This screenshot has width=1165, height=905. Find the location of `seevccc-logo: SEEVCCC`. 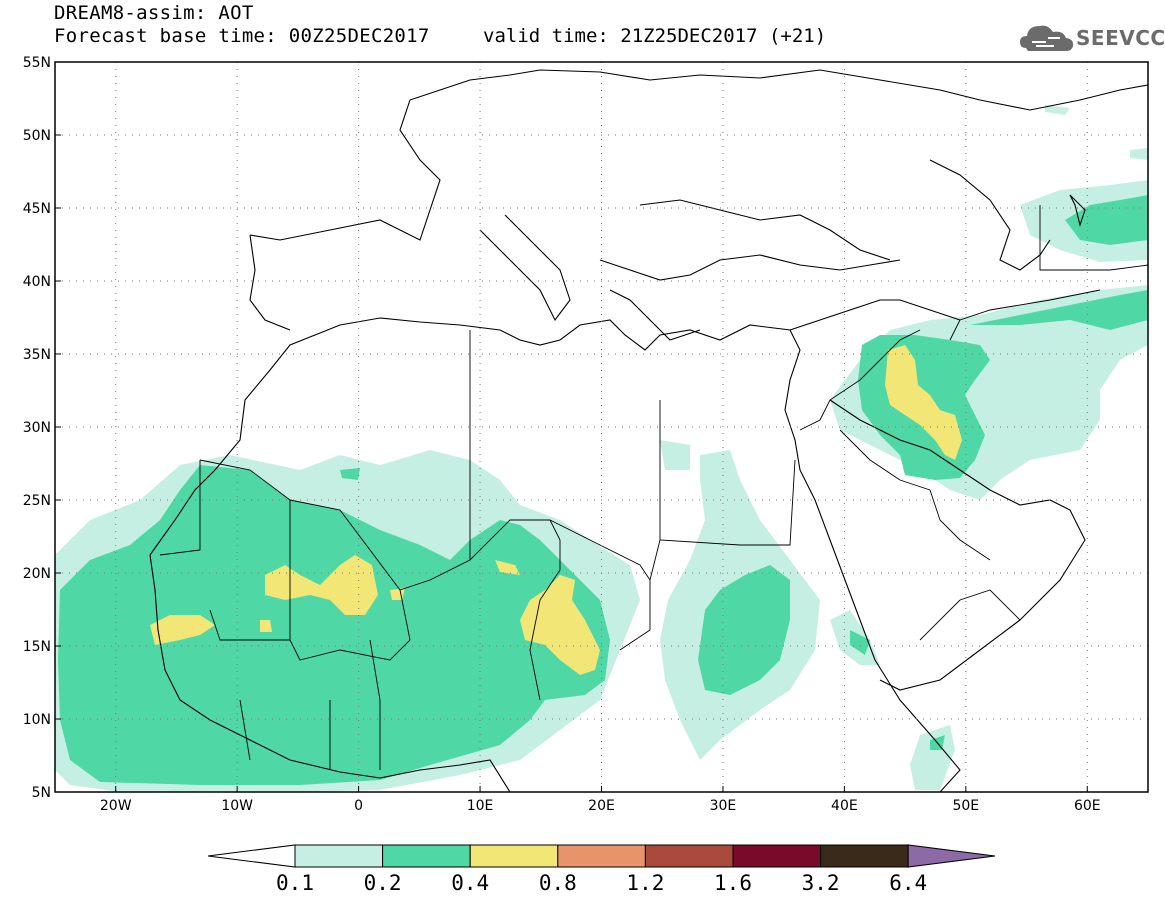

seevccc-logo: SEEVCCC is located at coordinates (1091, 38).